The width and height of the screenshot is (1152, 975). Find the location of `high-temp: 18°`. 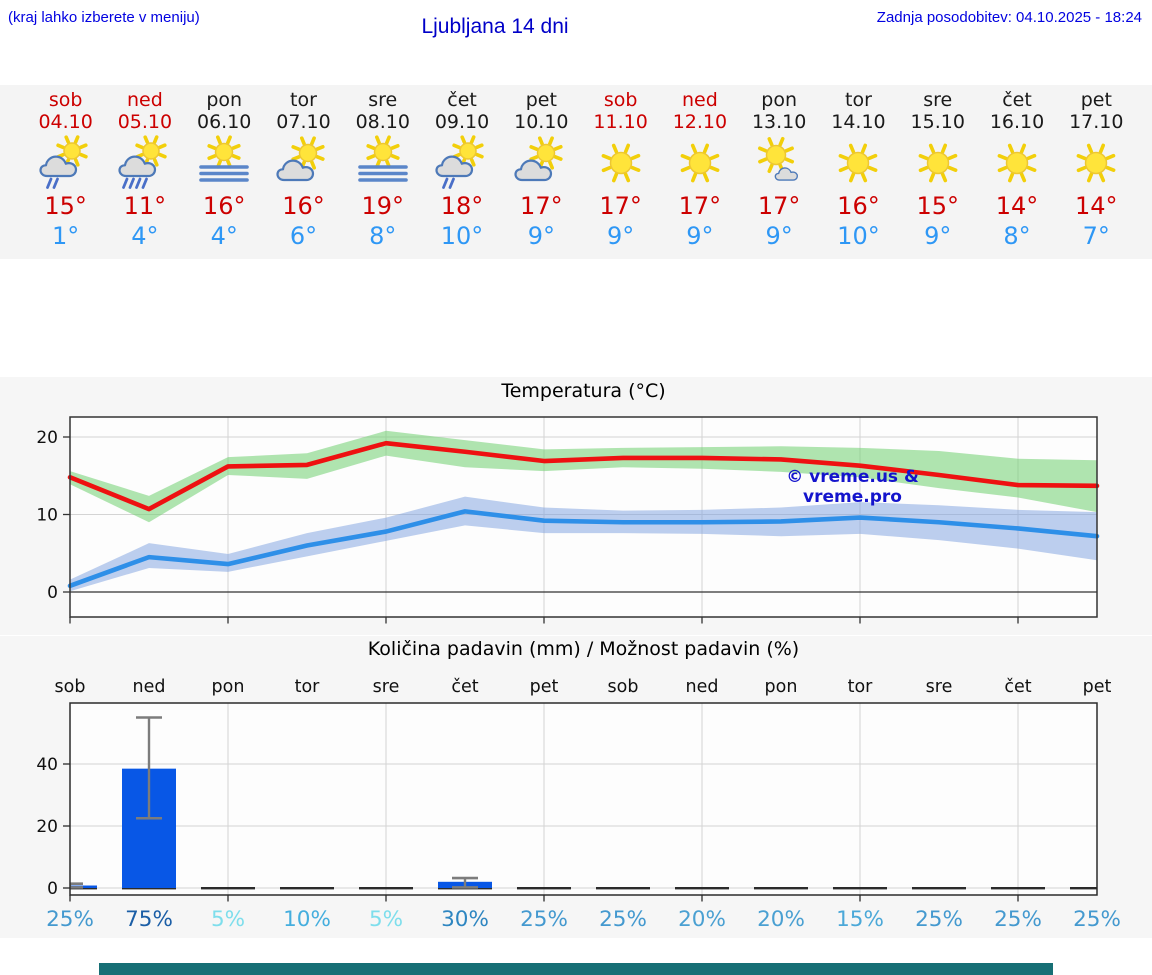

high-temp: 18° is located at coordinates (462, 206).